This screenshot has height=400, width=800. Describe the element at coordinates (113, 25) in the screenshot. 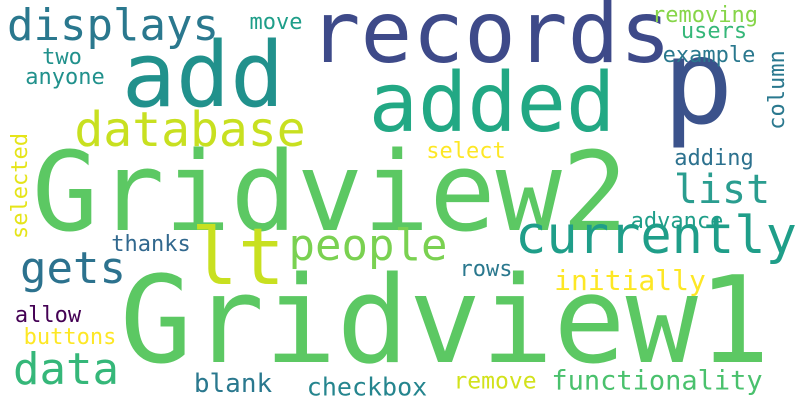

I see `word-displays: displays` at that location.